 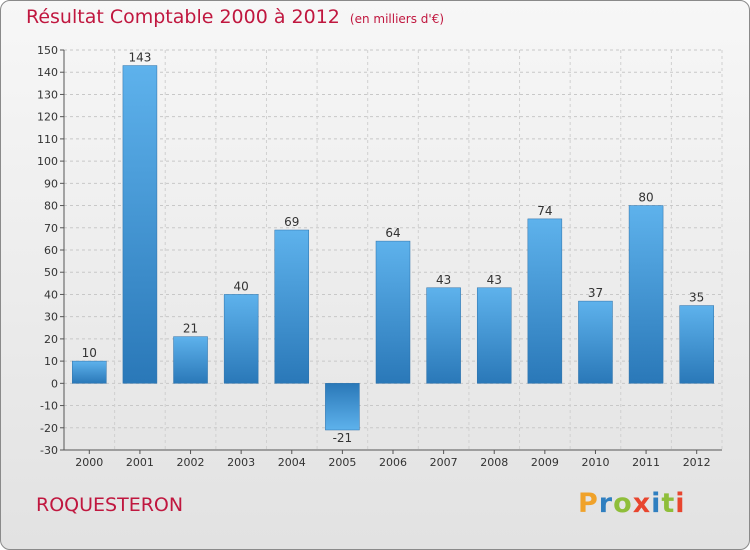 What do you see at coordinates (49, 406) in the screenshot?
I see `y-tick-label: -10` at bounding box center [49, 406].